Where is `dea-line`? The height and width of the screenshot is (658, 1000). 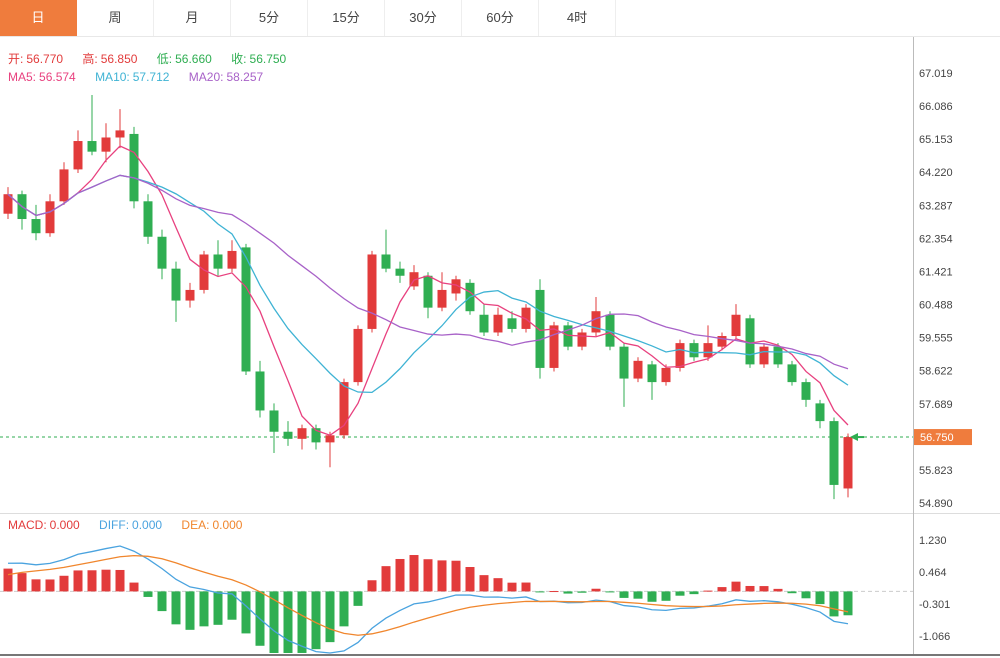 dea-line is located at coordinates (428, 595).